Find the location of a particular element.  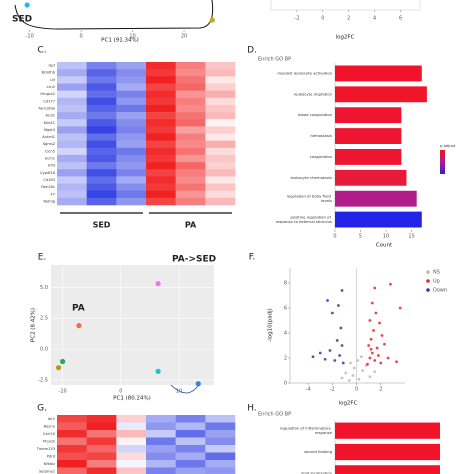

legend-title: p.adjust is located at coordinates (448, 145).